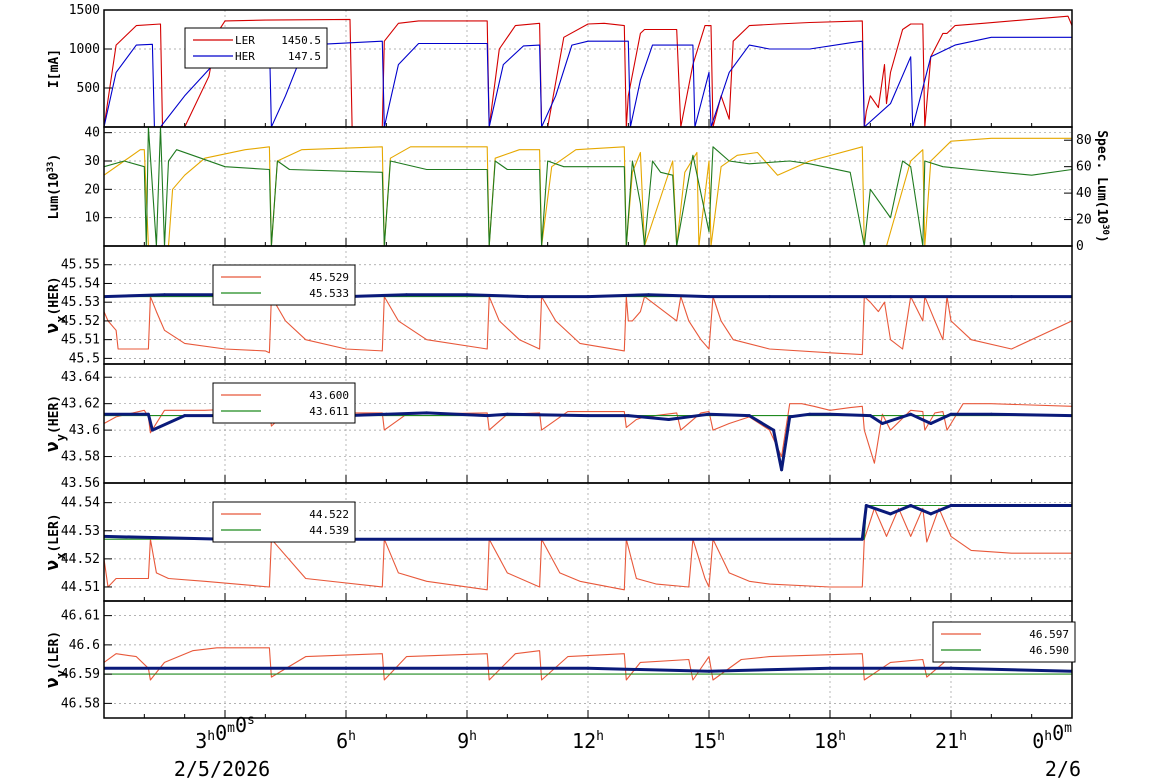  Describe the element at coordinates (1084, 220) in the screenshot. I see `y-right-tick-label: 20` at that location.